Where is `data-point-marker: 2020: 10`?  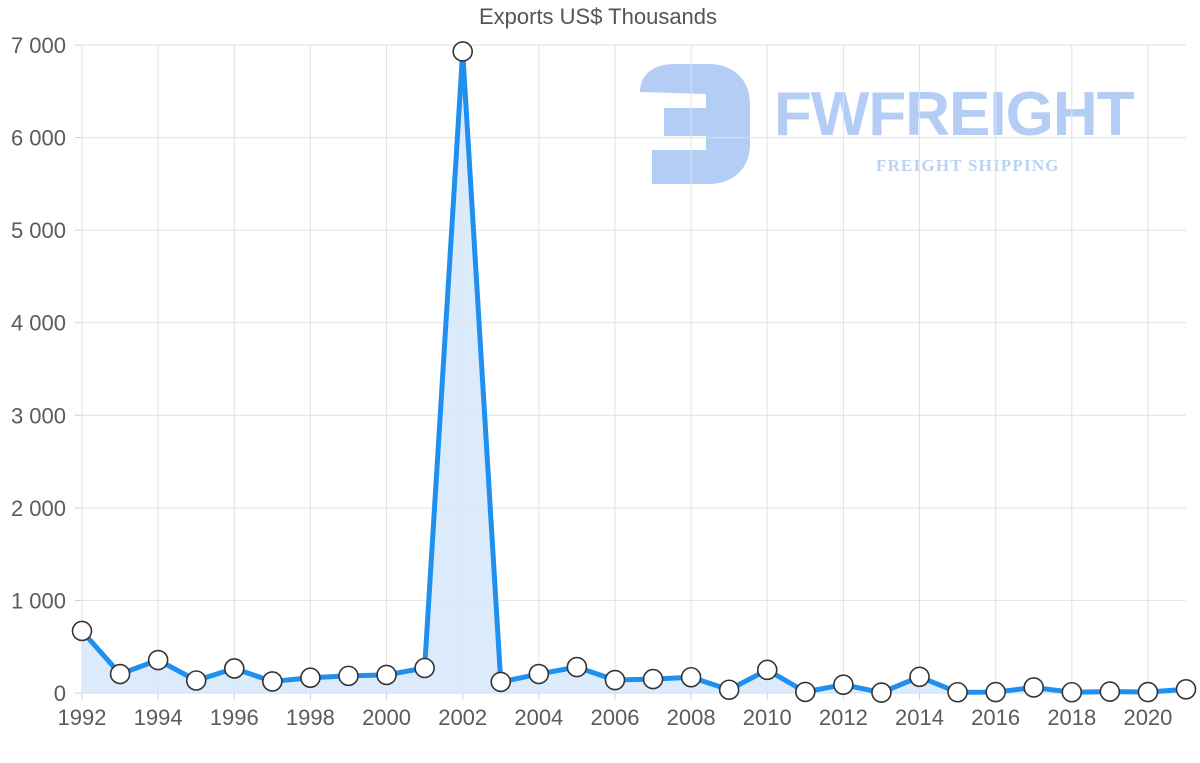
data-point-marker: 2020: 10 is located at coordinates (1148, 692).